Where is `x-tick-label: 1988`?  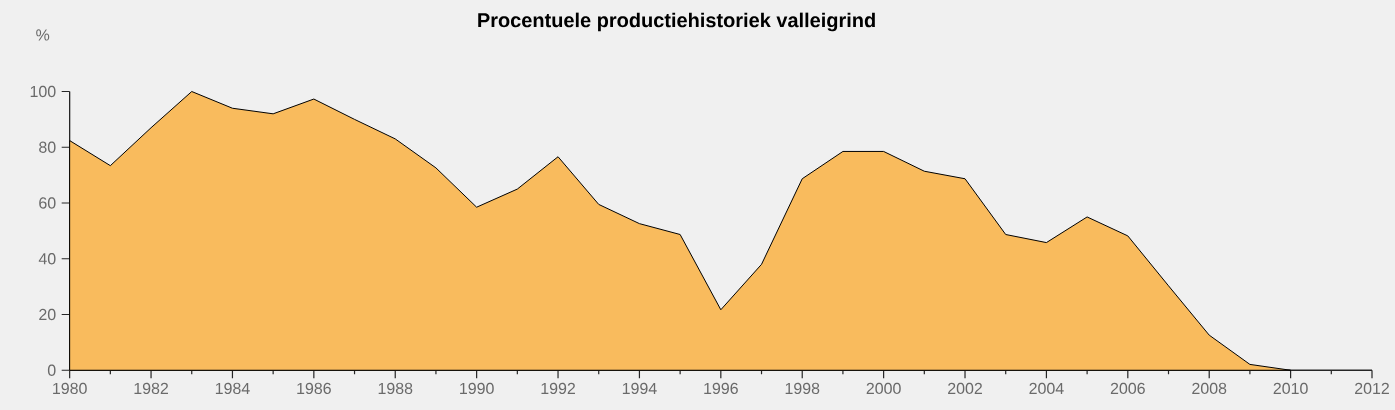
x-tick-label: 1988 is located at coordinates (395, 388).